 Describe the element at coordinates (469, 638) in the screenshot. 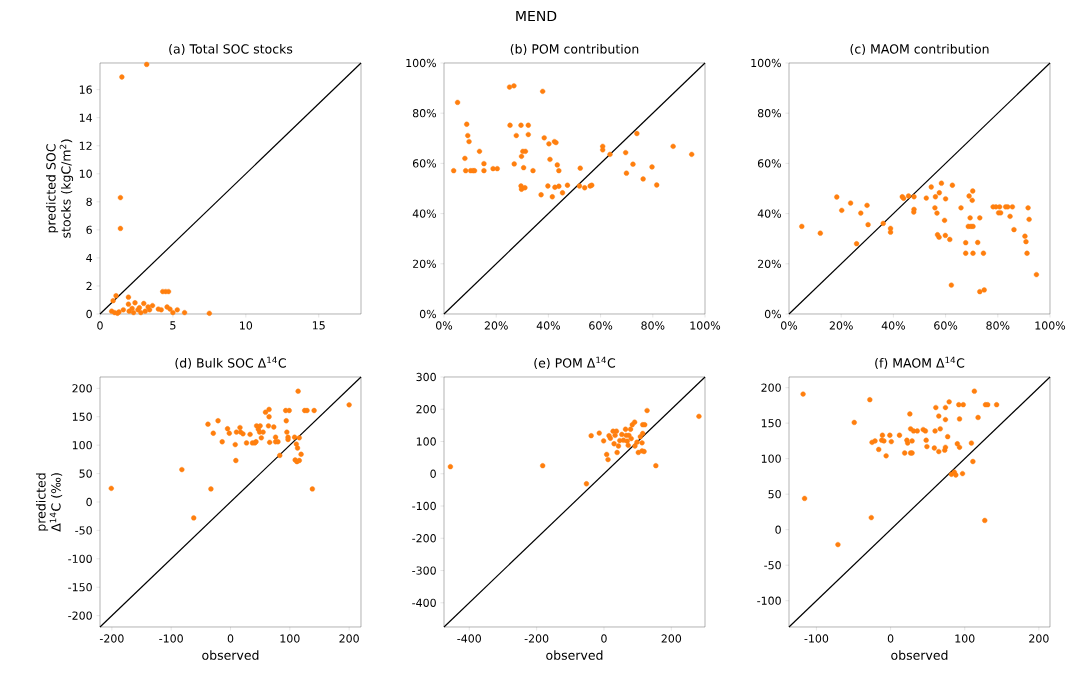

I see `x-tick-label: -400` at that location.